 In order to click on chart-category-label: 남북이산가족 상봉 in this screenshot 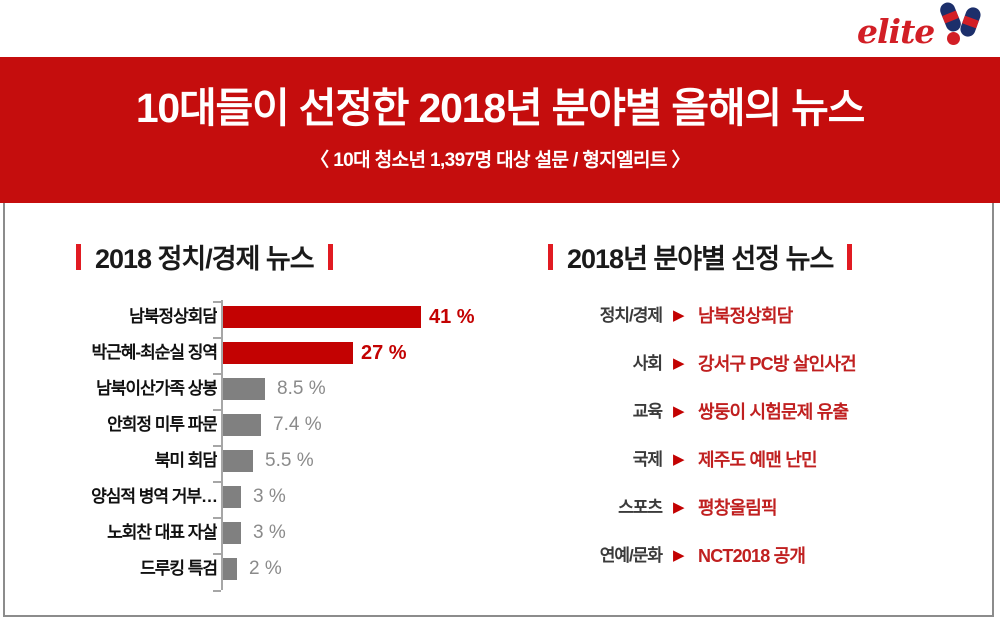, I will do `click(156, 388)`.